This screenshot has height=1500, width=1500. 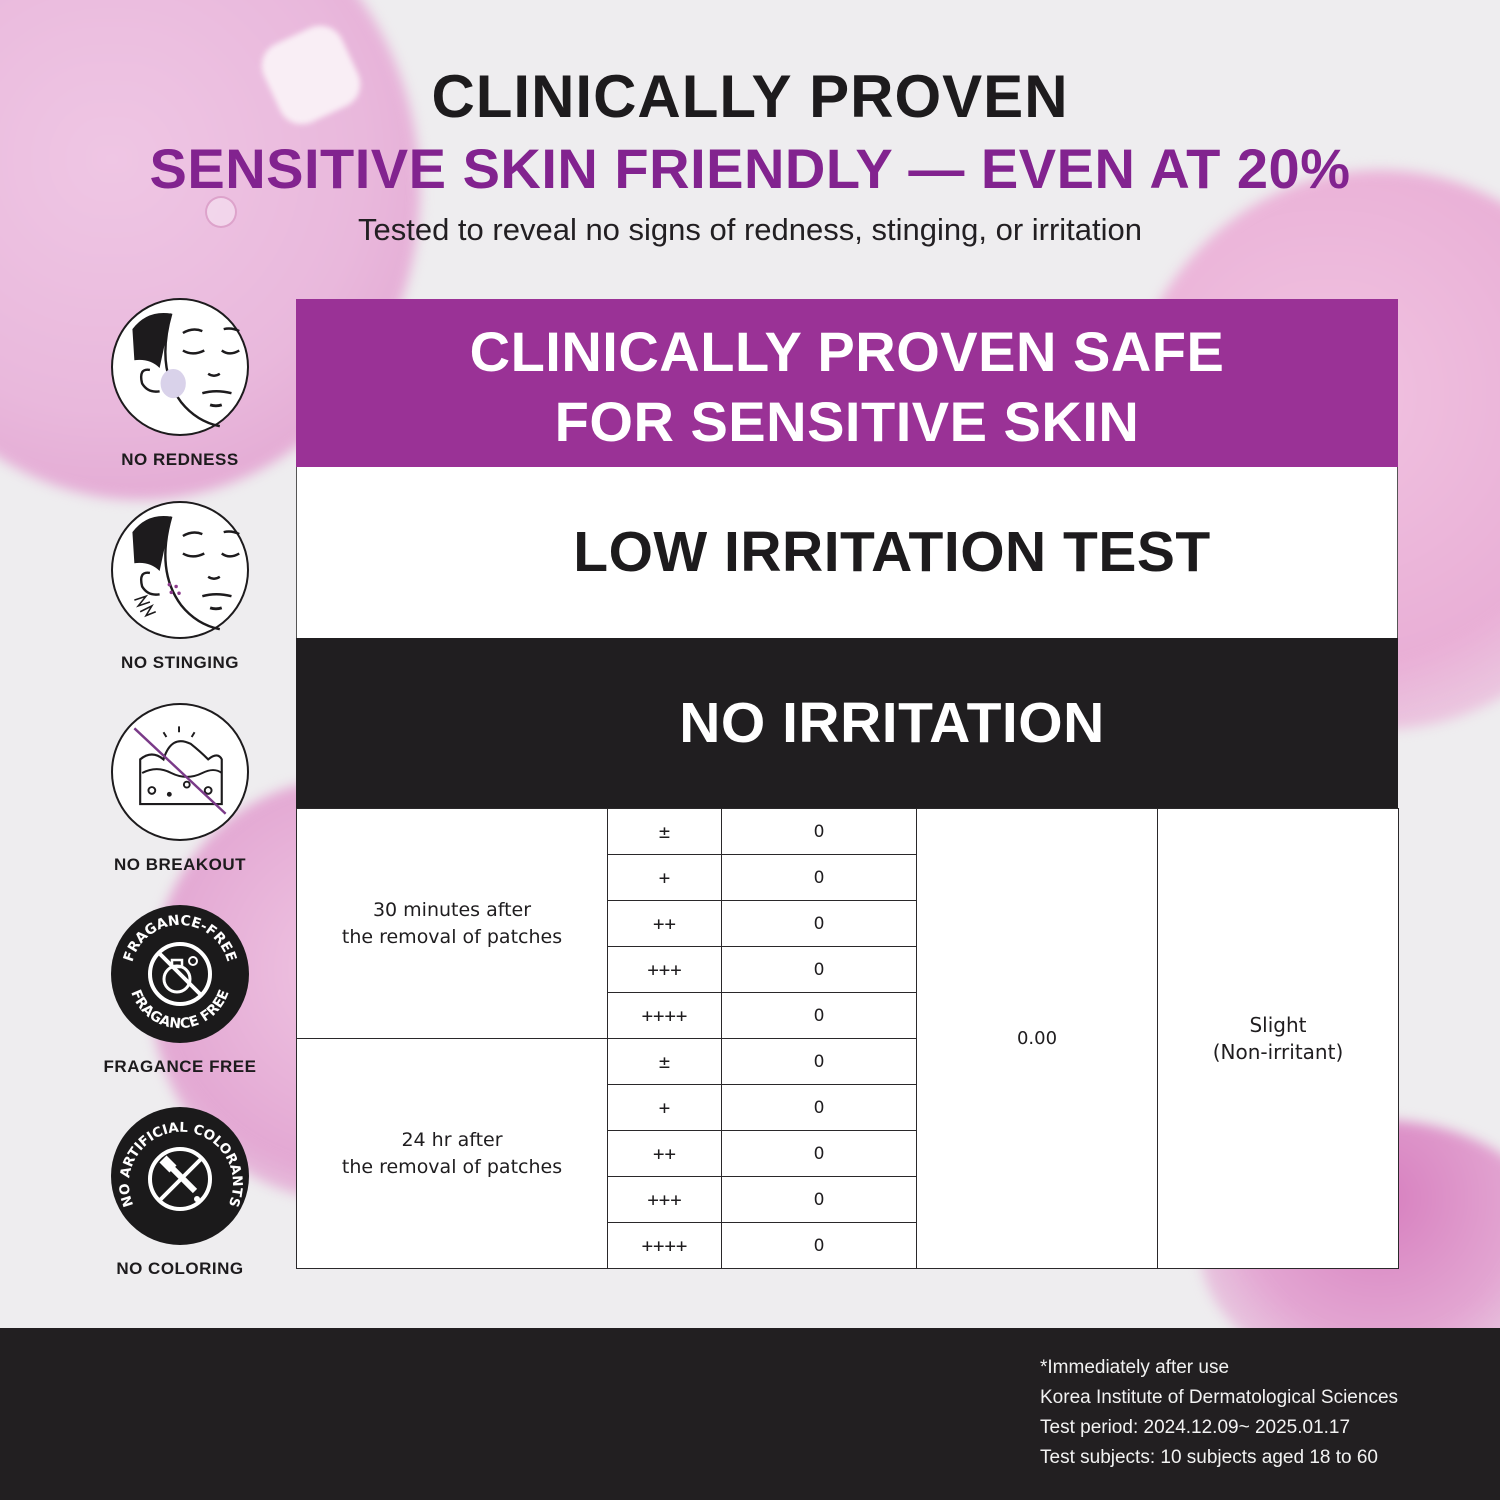 I want to click on svg-text: NO ARTIFICIAL COLORANTS, so click(x=181, y=1165).